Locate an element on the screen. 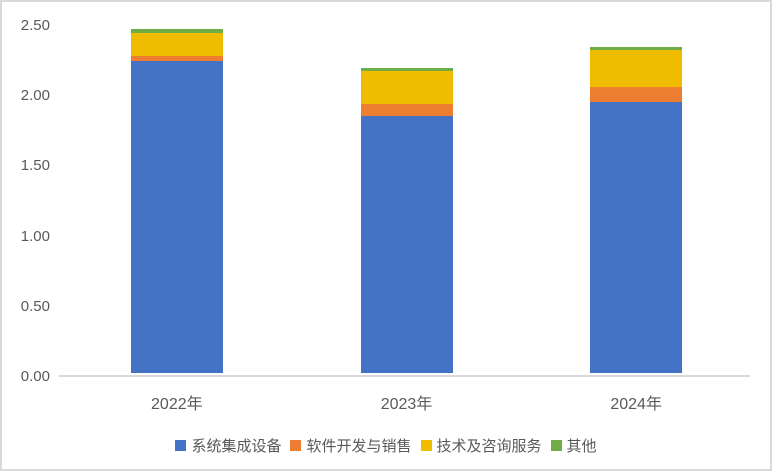  bar-2024年 is located at coordinates (636, 210).